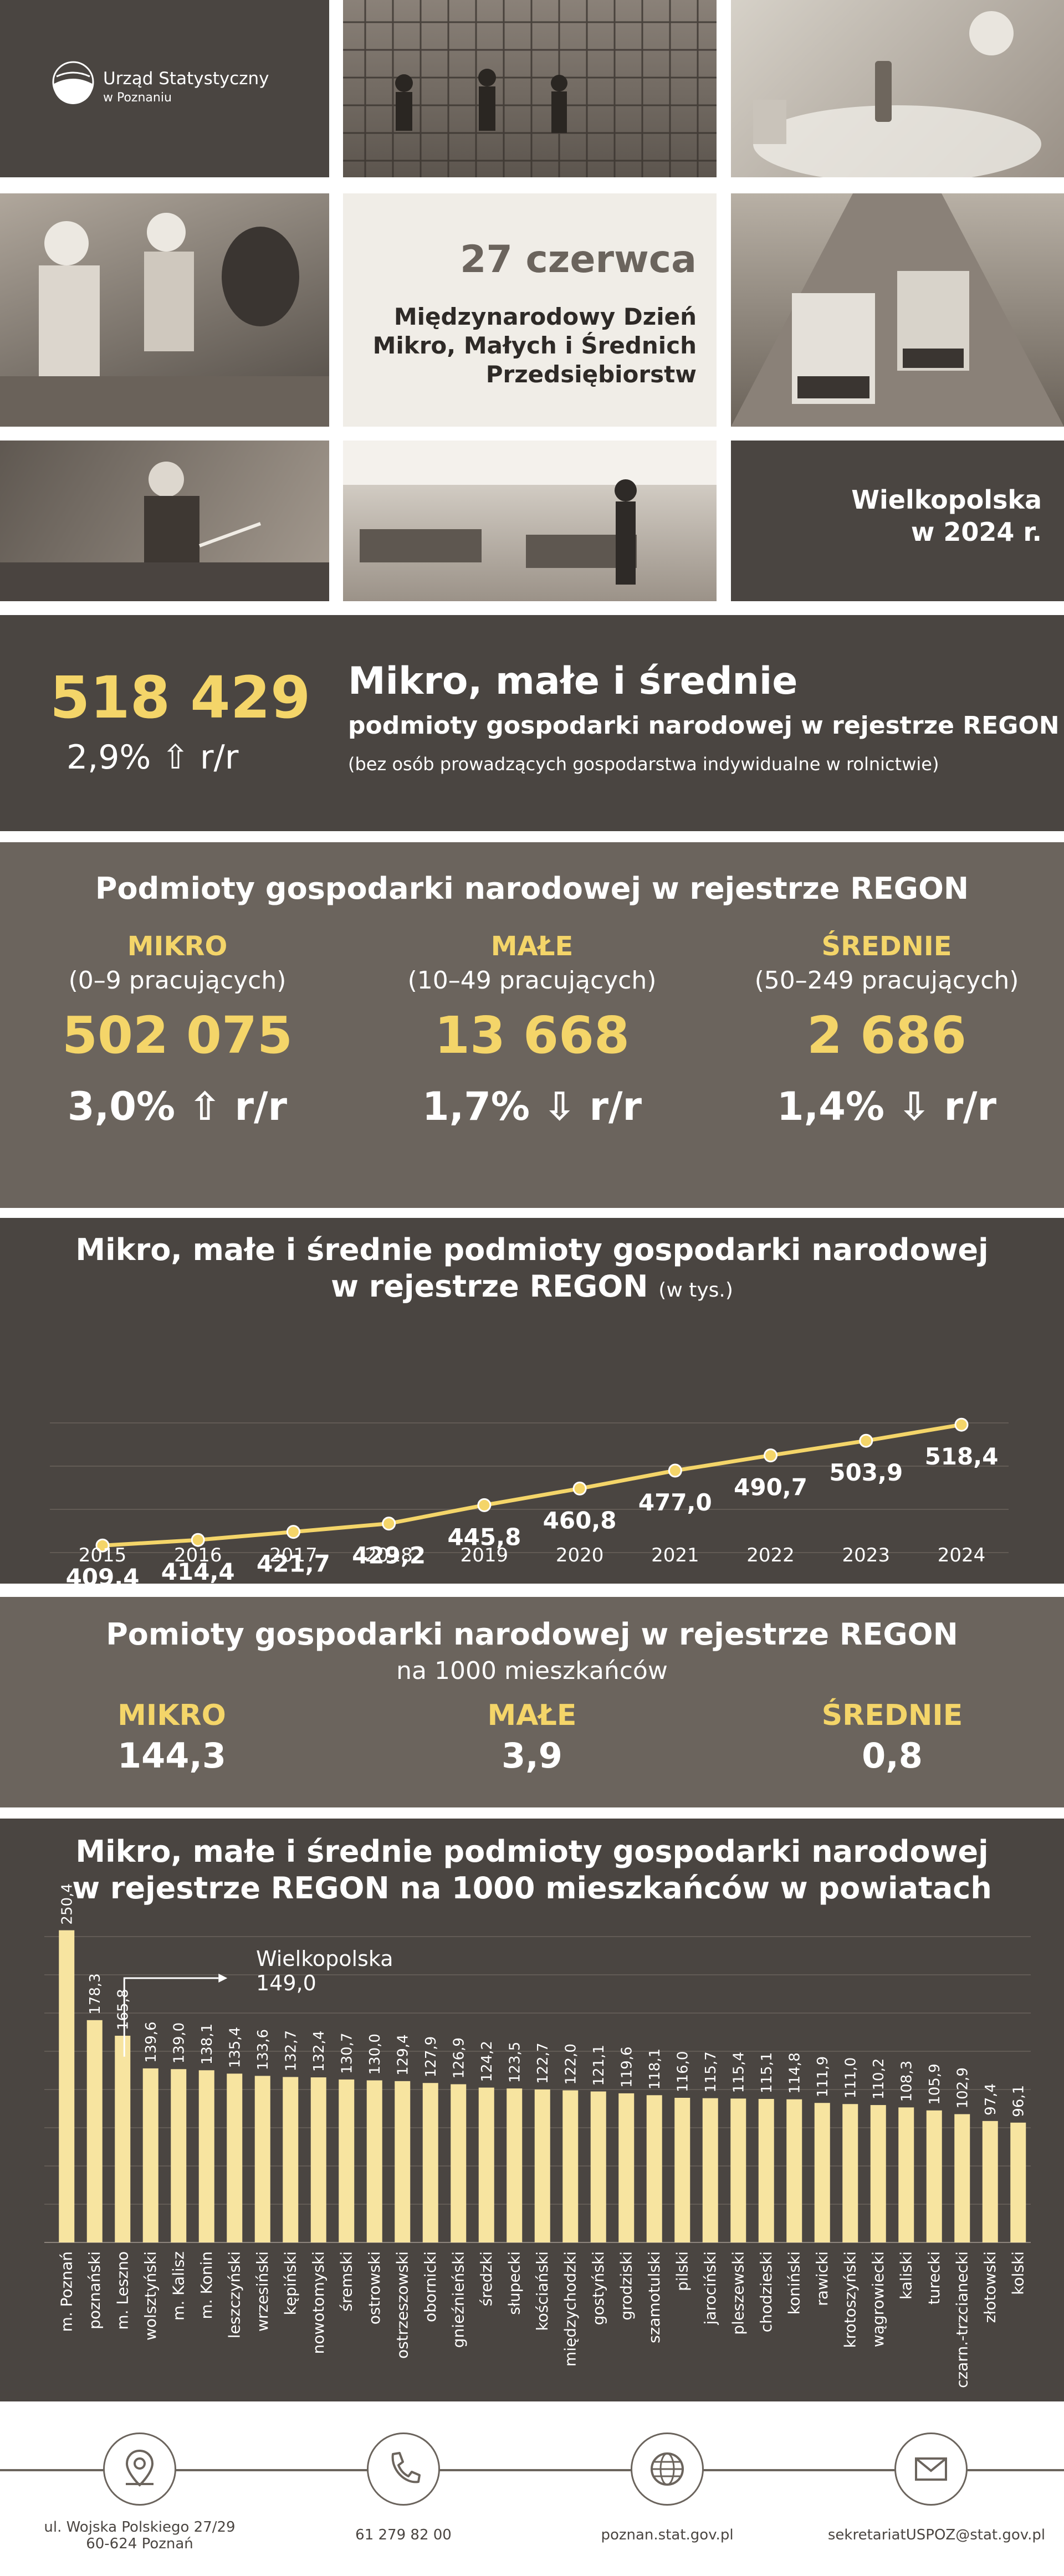  I want to click on bar-value-label: 118,1, so click(655, 2069).